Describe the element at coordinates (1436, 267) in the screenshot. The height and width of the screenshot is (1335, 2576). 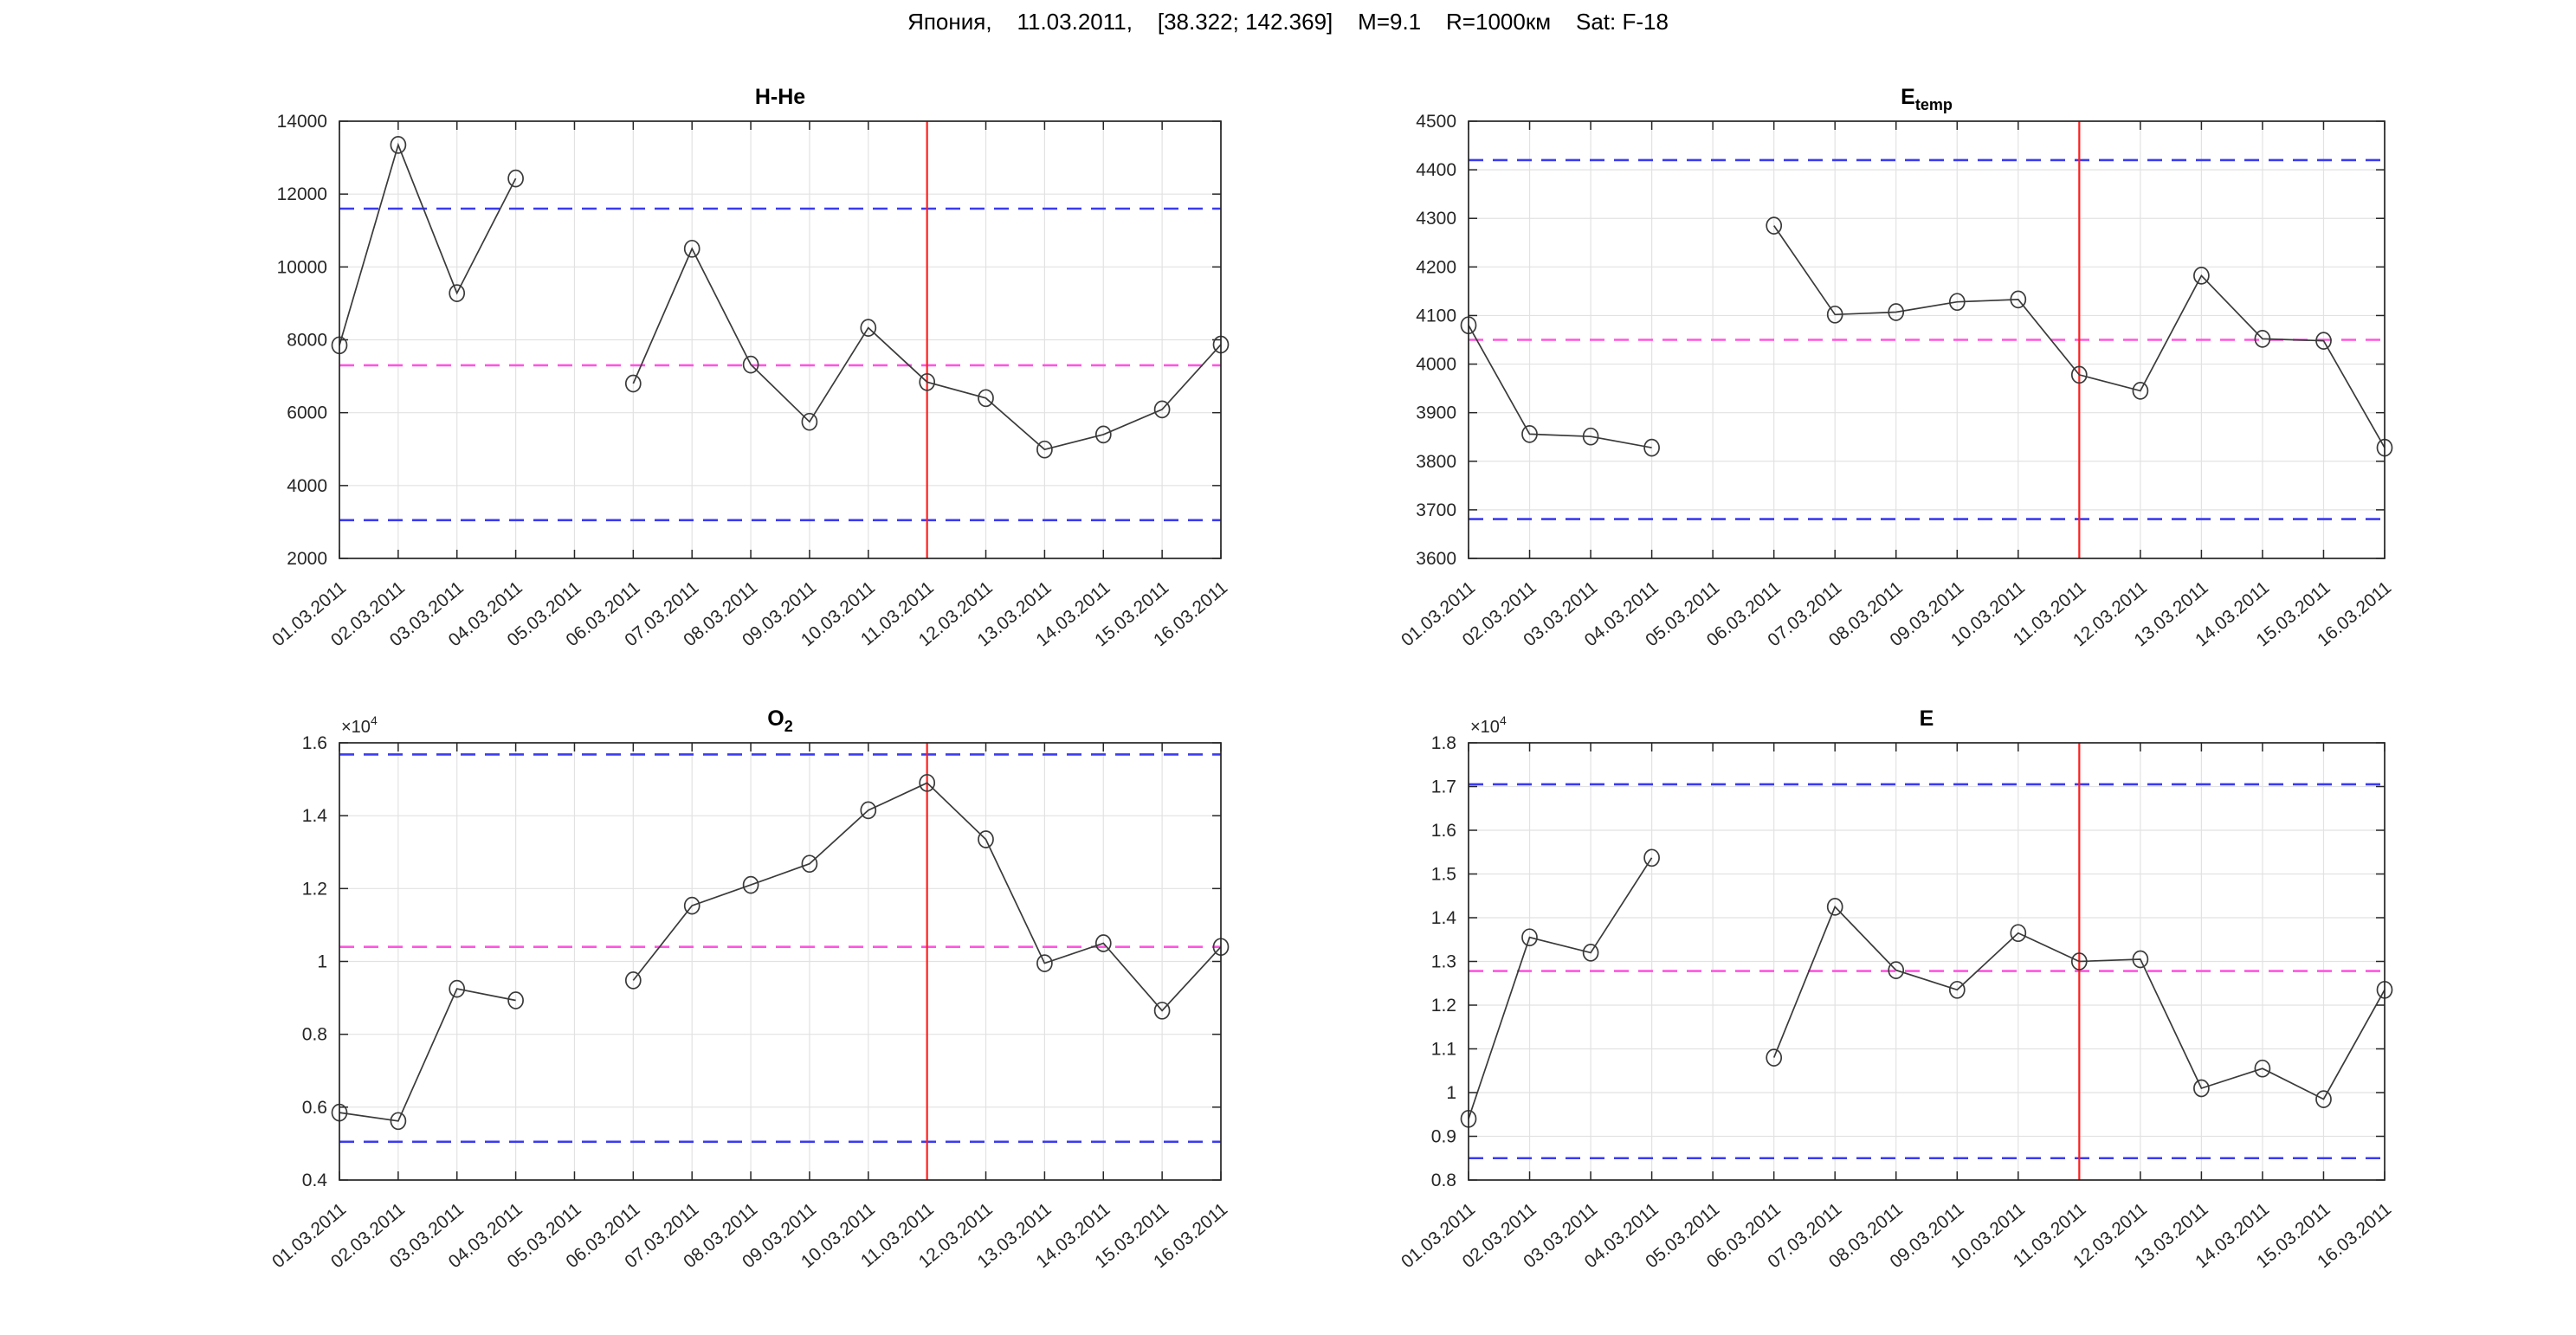
I see `y-tick-label: 4200` at that location.